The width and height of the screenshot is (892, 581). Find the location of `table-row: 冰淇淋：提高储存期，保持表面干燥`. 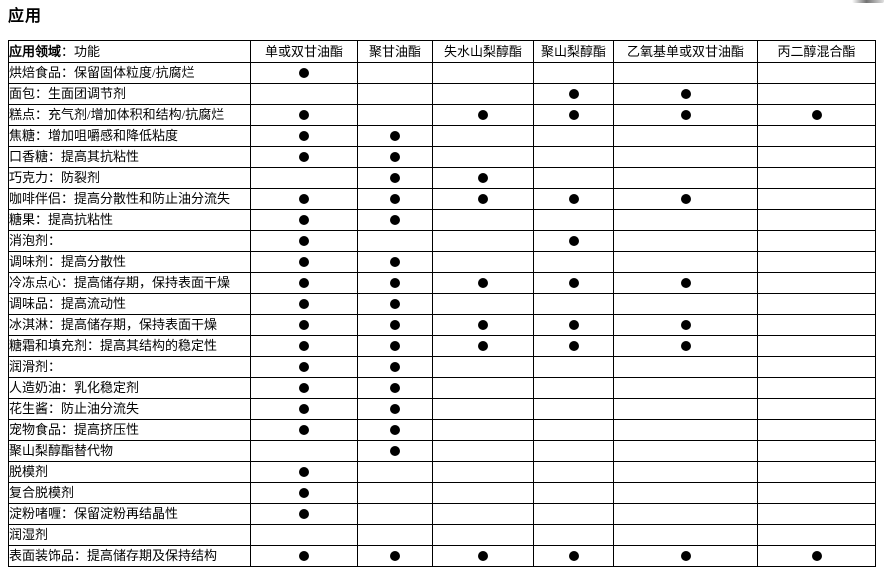

table-row: 冰淇淋：提高储存期，保持表面干燥 is located at coordinates (442, 325).